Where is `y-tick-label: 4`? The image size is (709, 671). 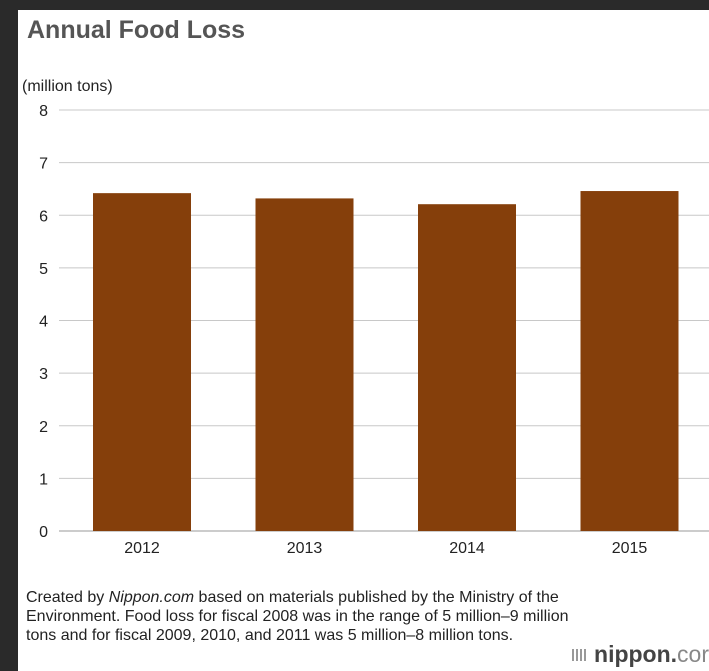 y-tick-label: 4 is located at coordinates (43, 322).